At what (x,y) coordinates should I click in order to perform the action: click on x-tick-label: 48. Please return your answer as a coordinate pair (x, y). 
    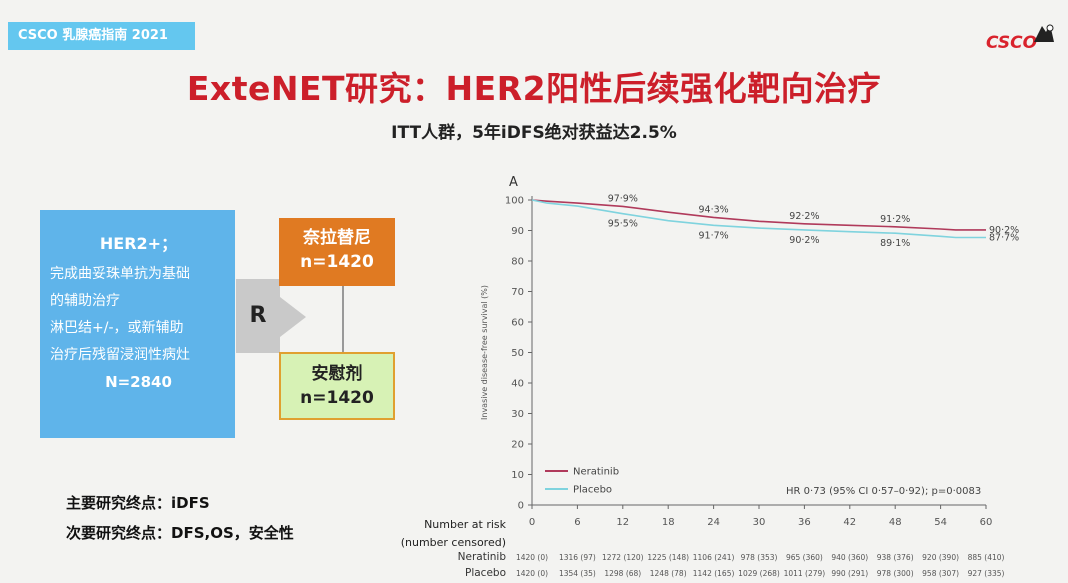
    Looking at the image, I should click on (895, 522).